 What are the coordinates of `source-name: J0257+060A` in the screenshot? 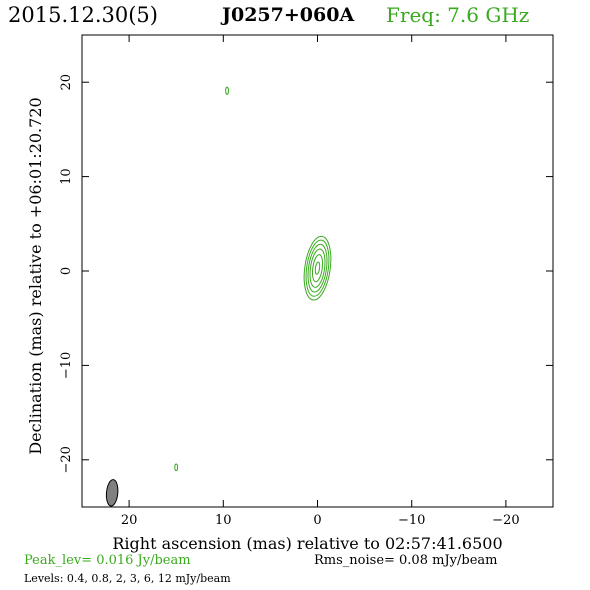 It's located at (288, 15).